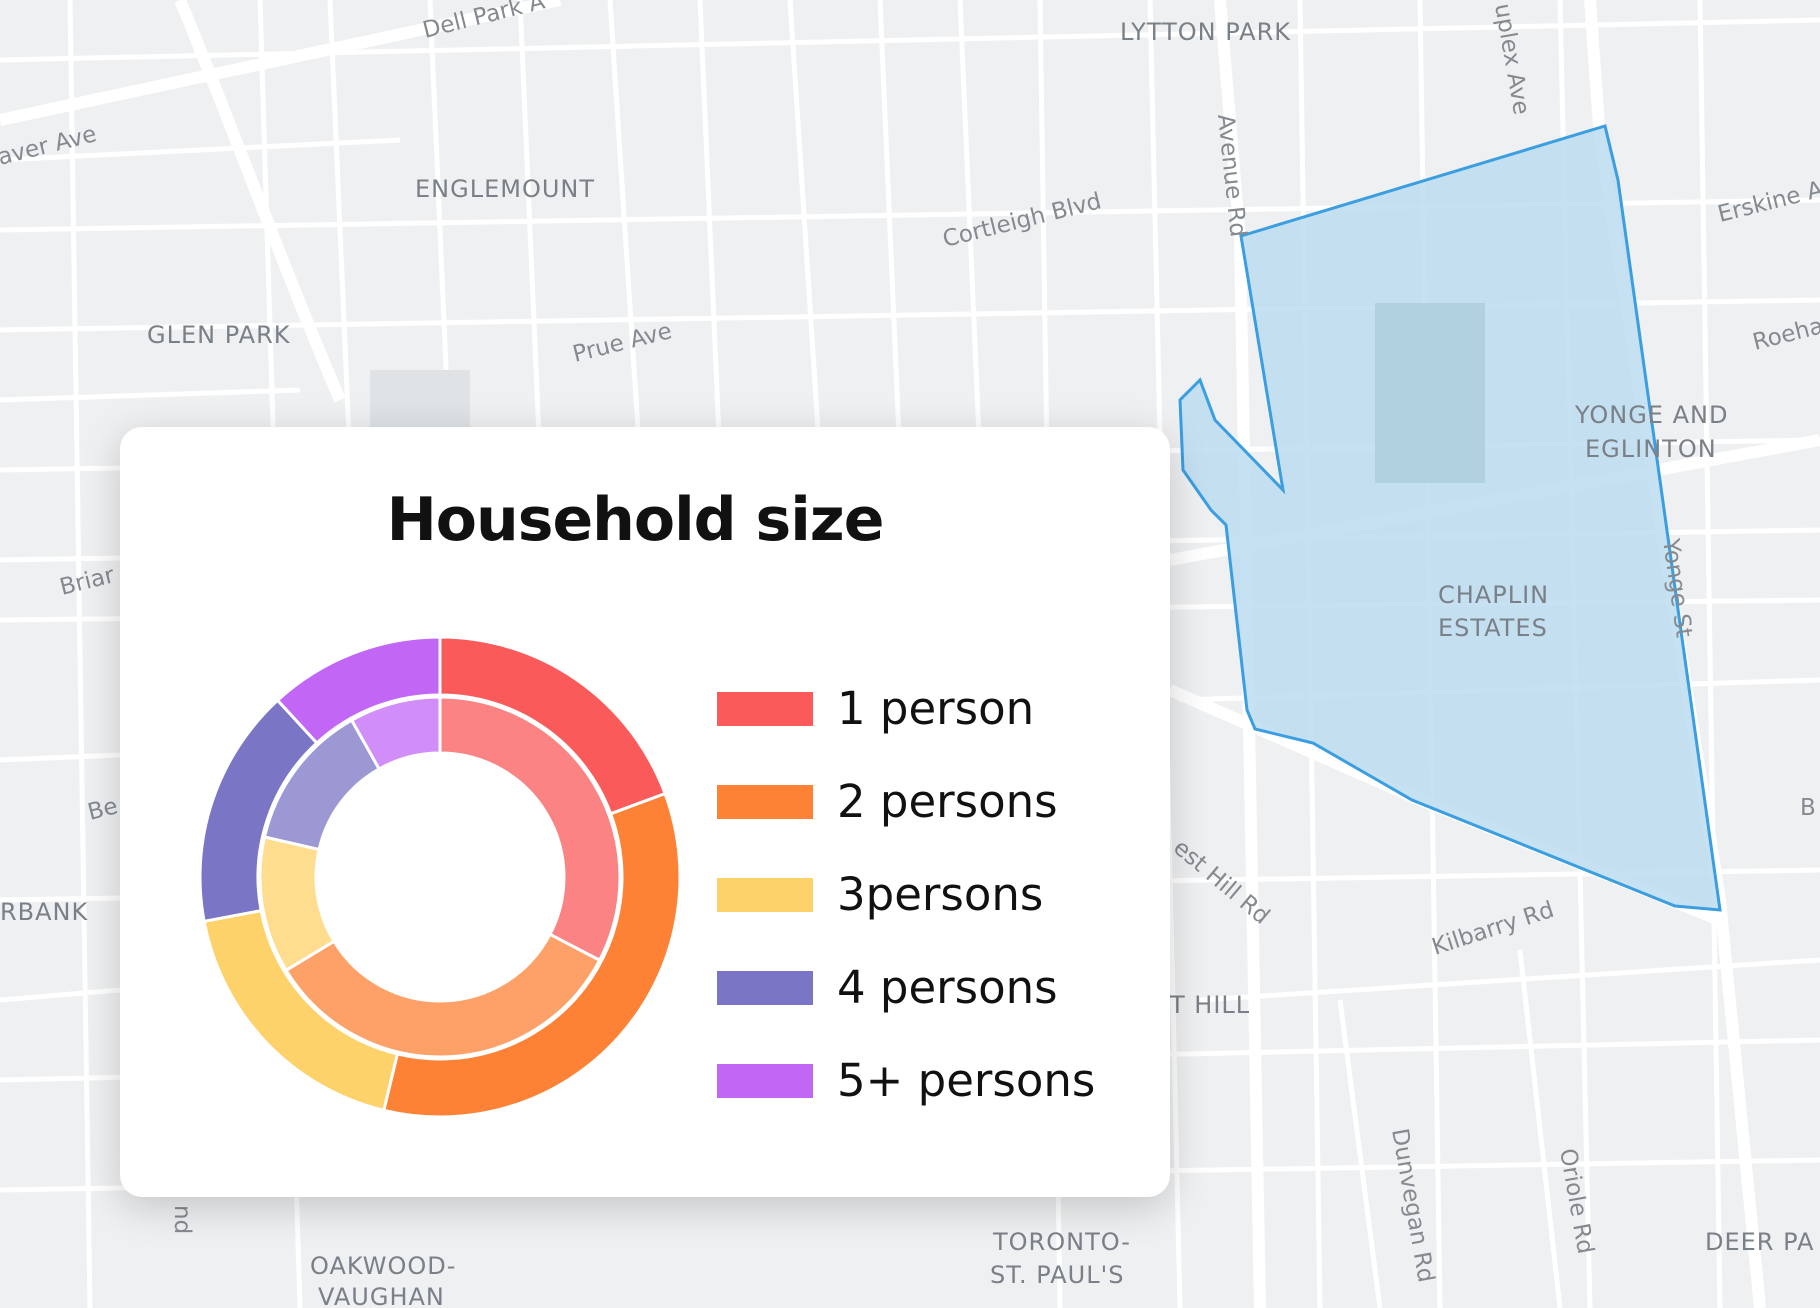 The width and height of the screenshot is (1820, 1308). What do you see at coordinates (505, 189) in the screenshot?
I see `label-englemount: ENGLEMOUNT` at bounding box center [505, 189].